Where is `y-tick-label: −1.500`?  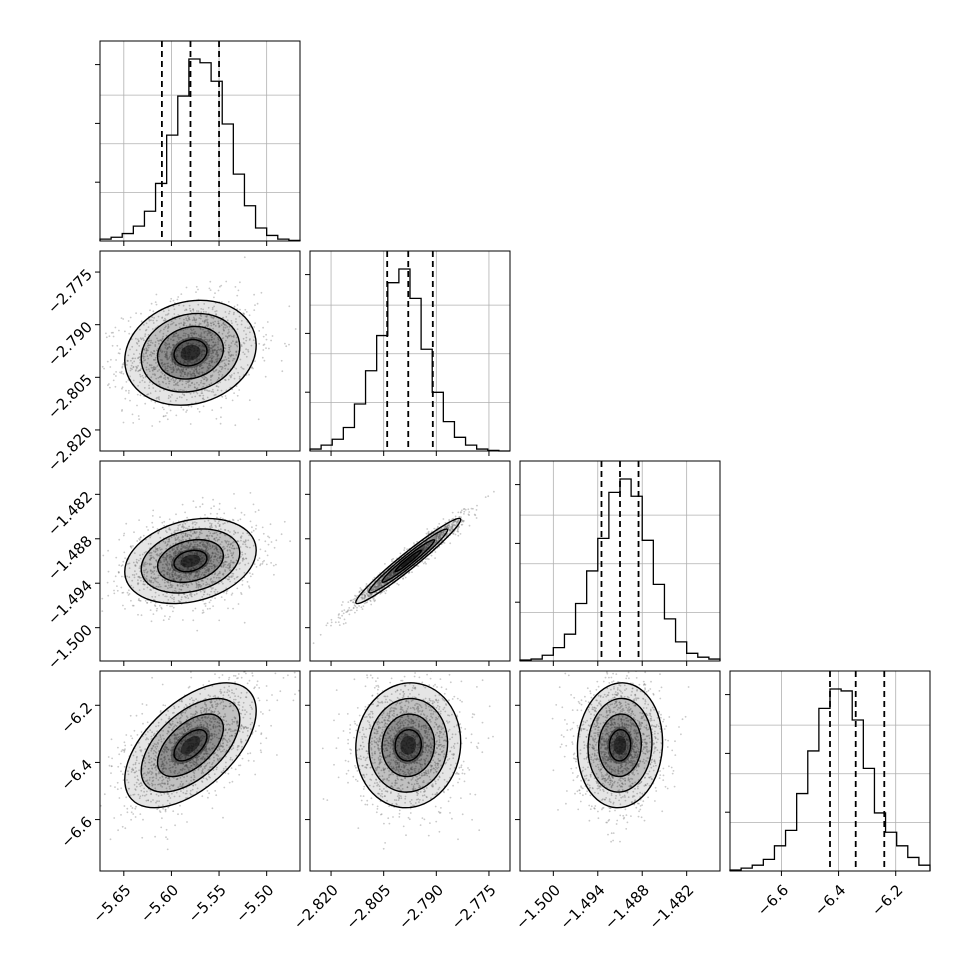 y-tick-label: −1.500 is located at coordinates (70, 647).